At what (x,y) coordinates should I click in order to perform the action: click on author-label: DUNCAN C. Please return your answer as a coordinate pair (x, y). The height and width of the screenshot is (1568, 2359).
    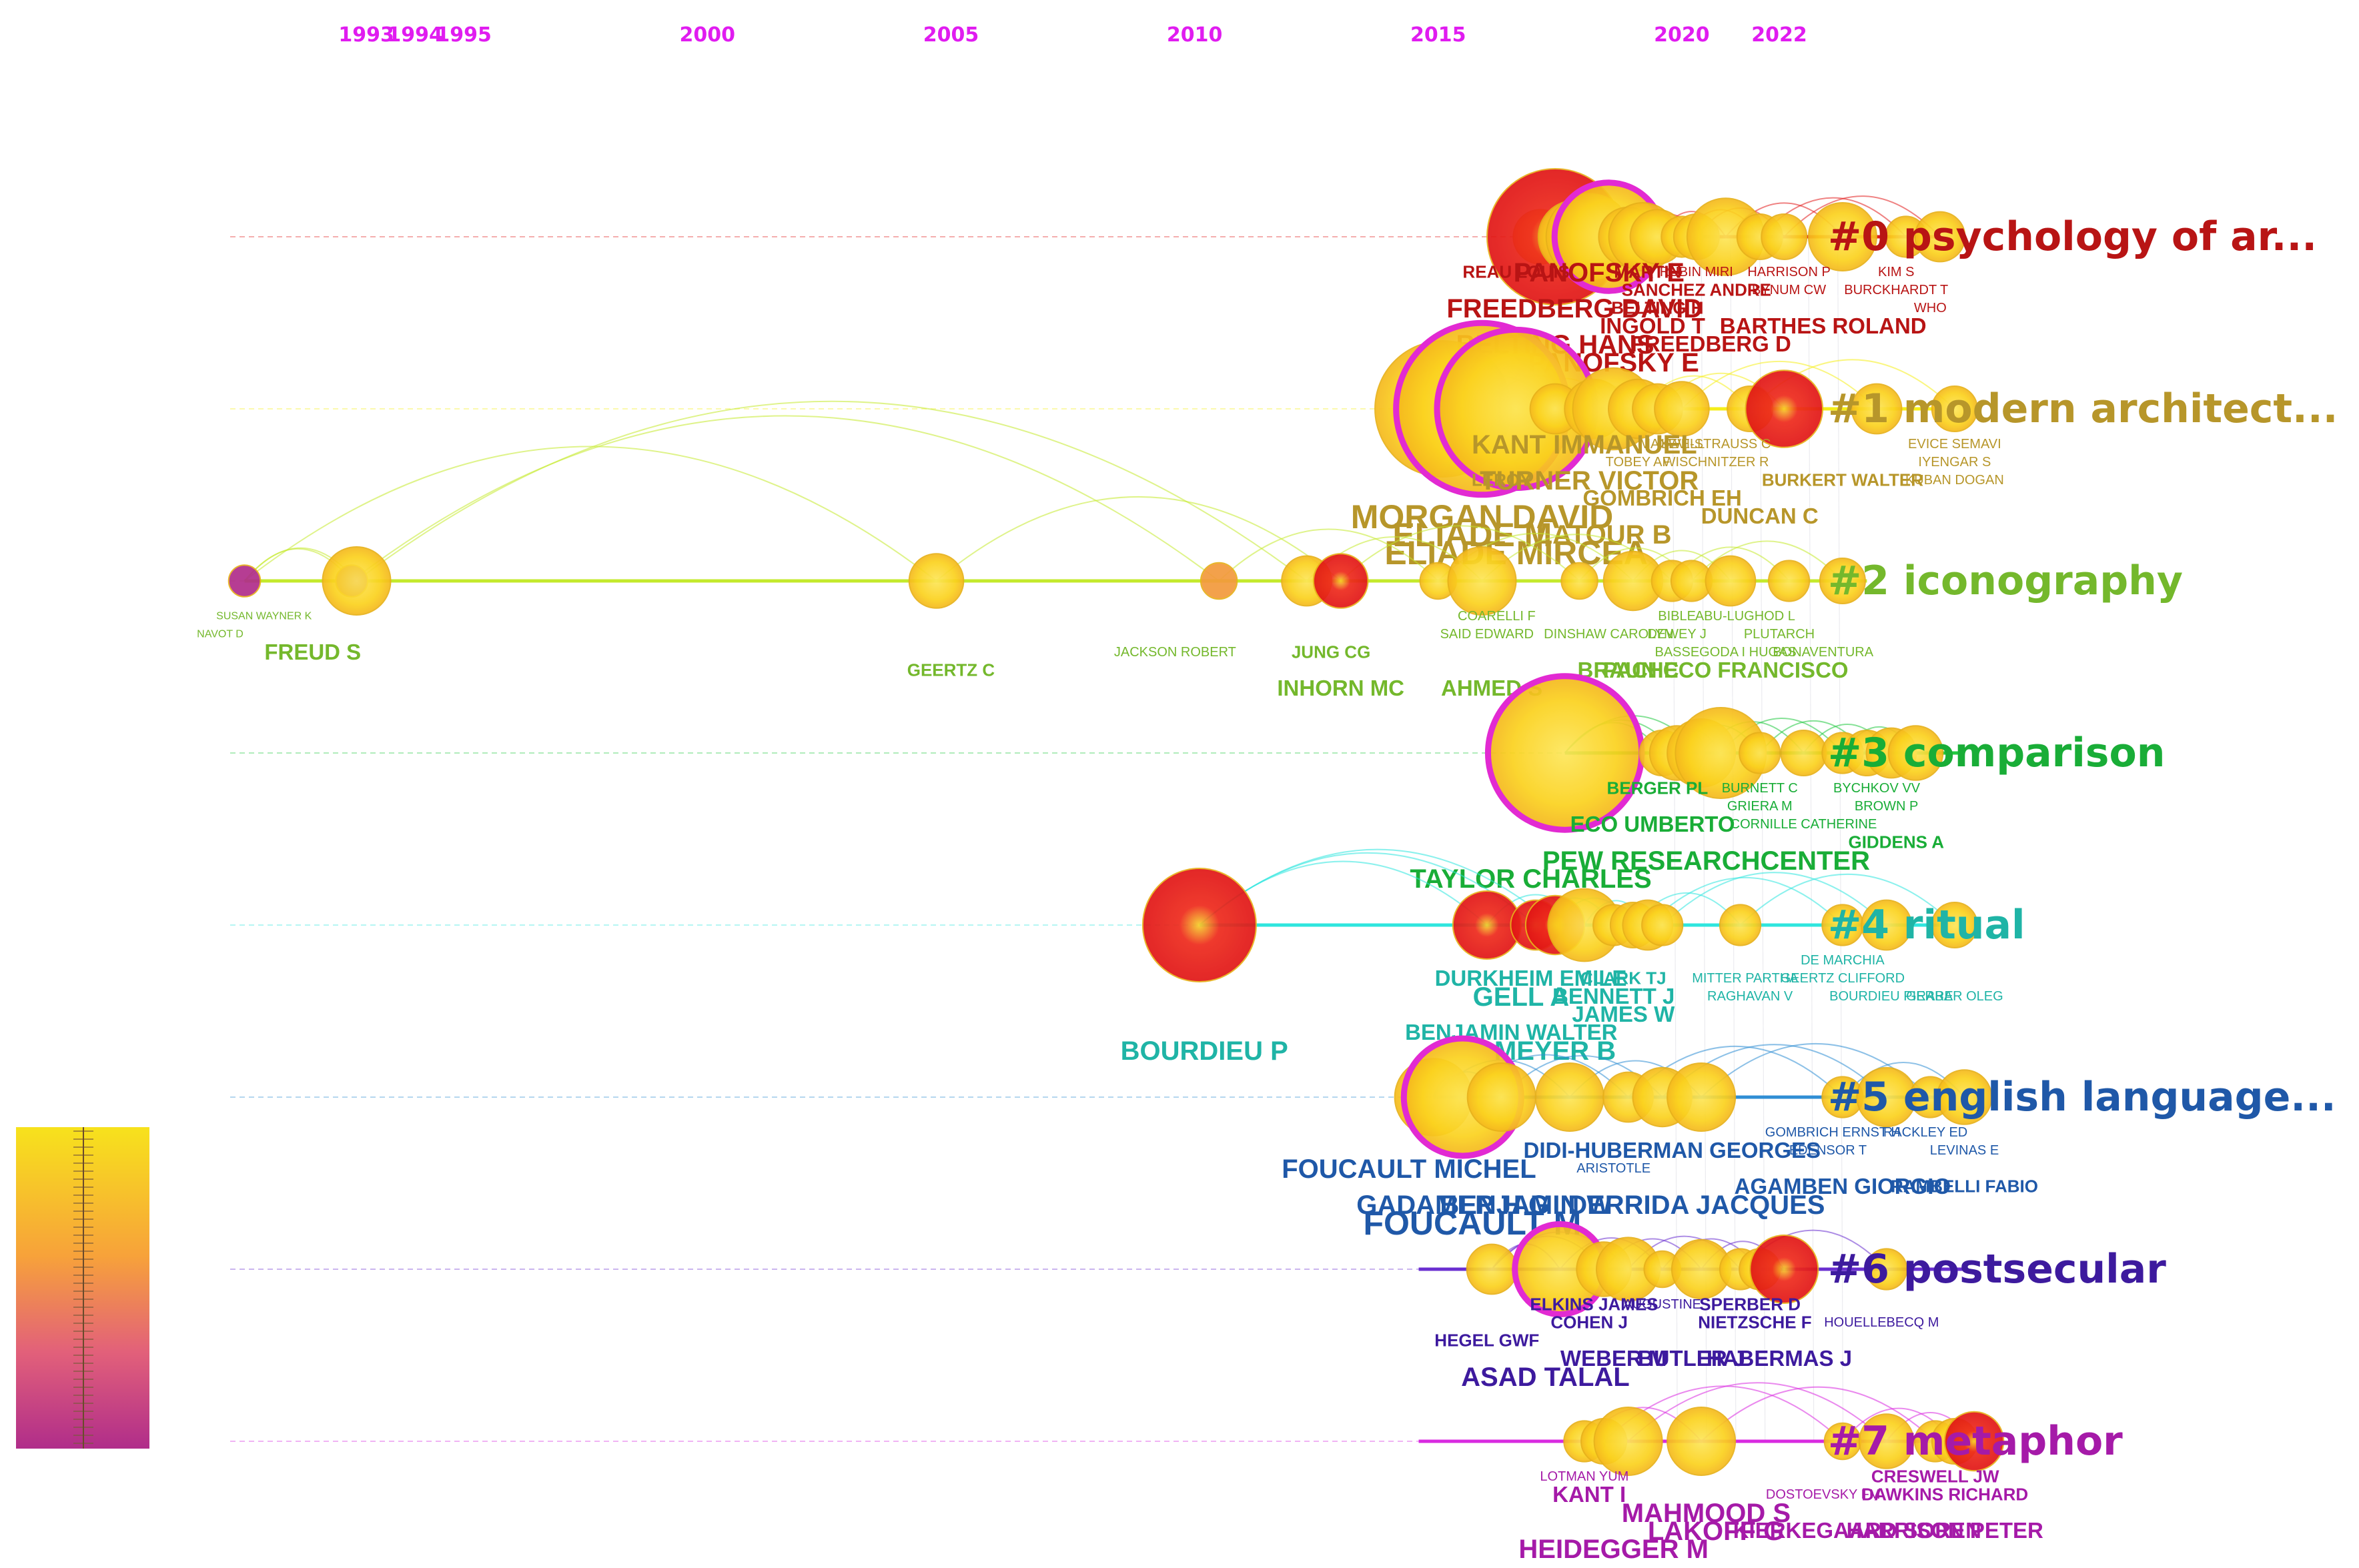
    Looking at the image, I should click on (1760, 516).